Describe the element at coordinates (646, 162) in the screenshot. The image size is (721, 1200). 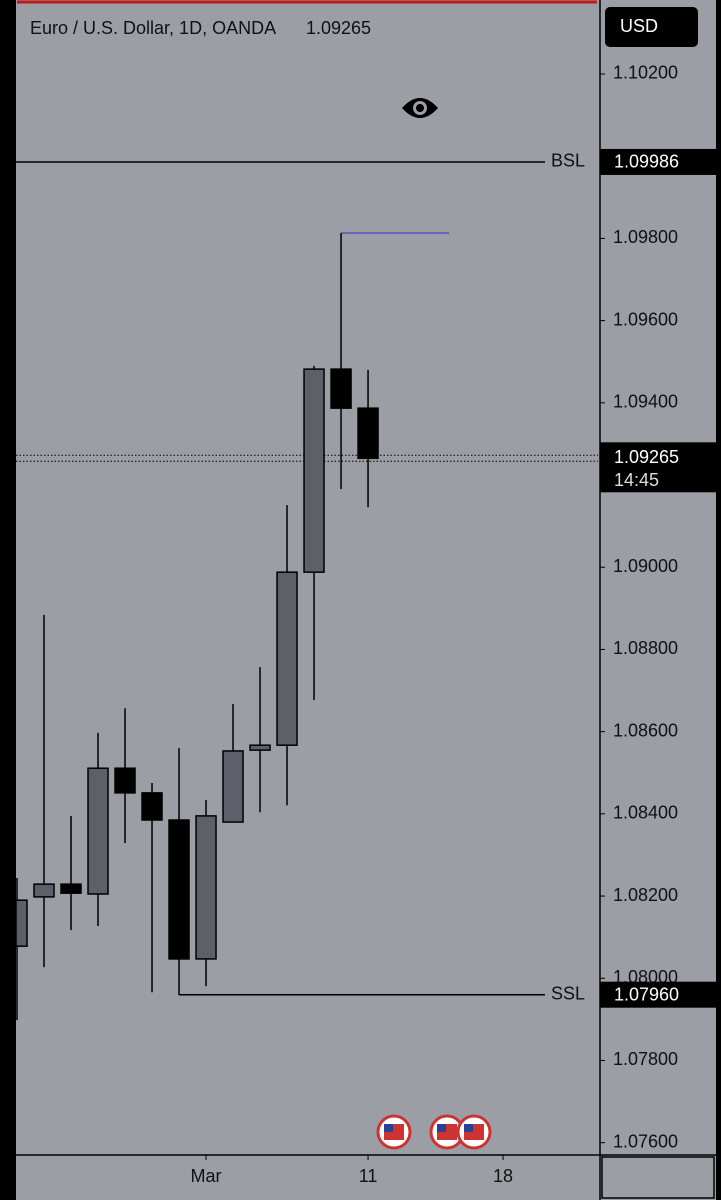
I see `level-price: 1.09986` at that location.